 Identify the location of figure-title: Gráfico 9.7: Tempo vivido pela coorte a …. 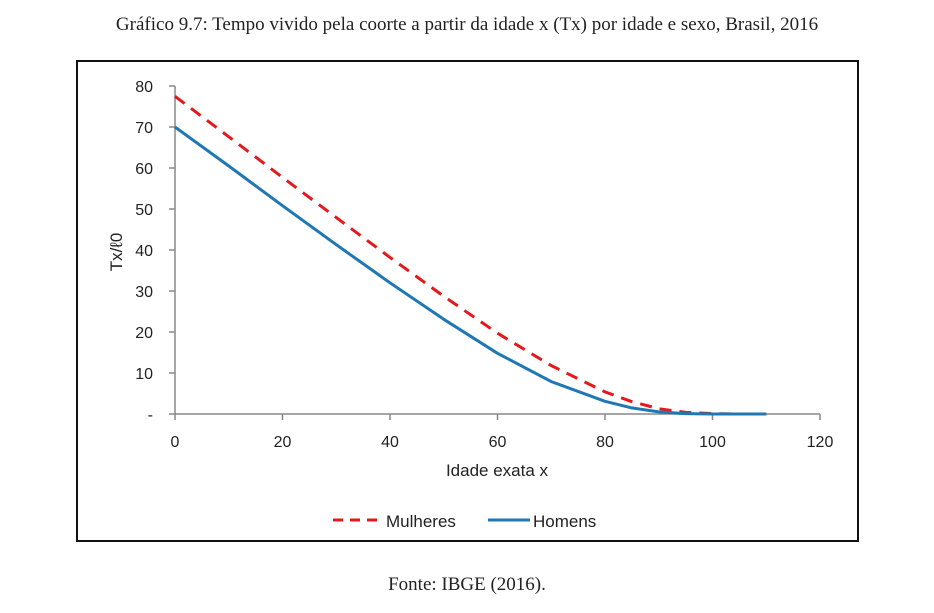
(467, 24).